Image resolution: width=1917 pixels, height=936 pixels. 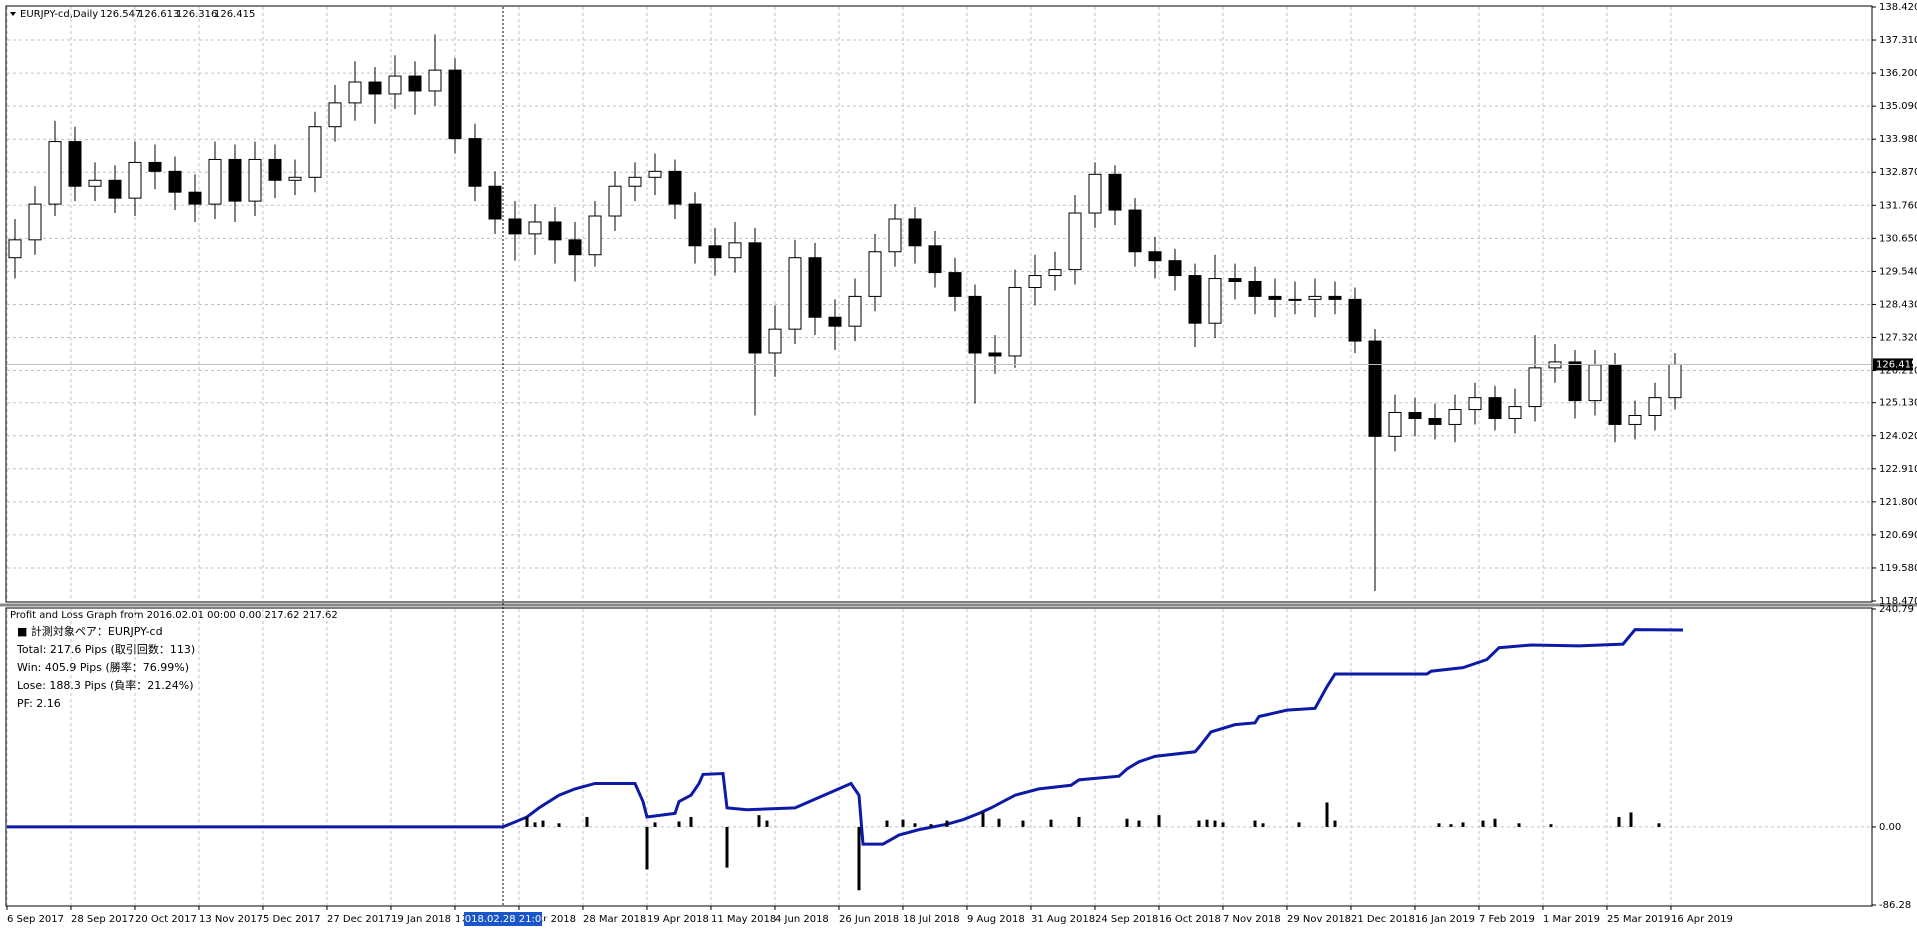 What do you see at coordinates (678, 919) in the screenshot?
I see `x-tick-label: 19 Apr 2018` at bounding box center [678, 919].